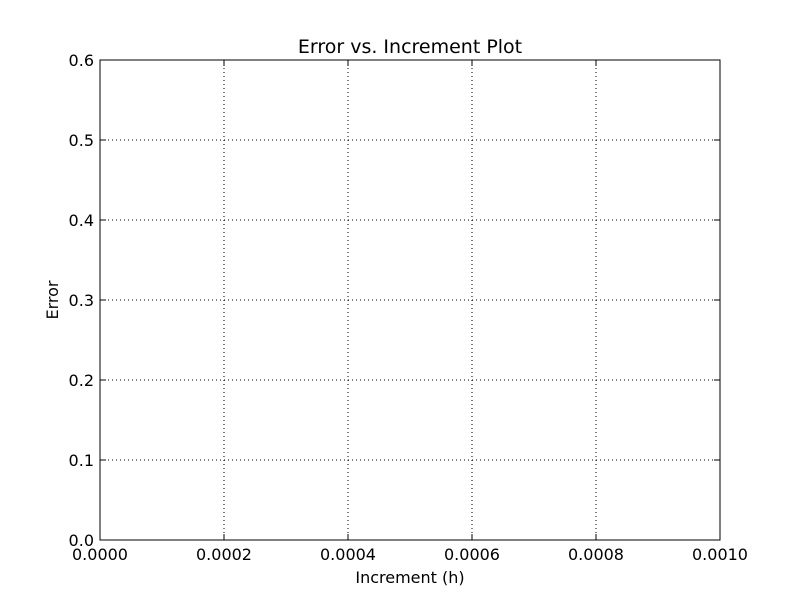  I want to click on x-tick-label: 0.0010, so click(720, 554).